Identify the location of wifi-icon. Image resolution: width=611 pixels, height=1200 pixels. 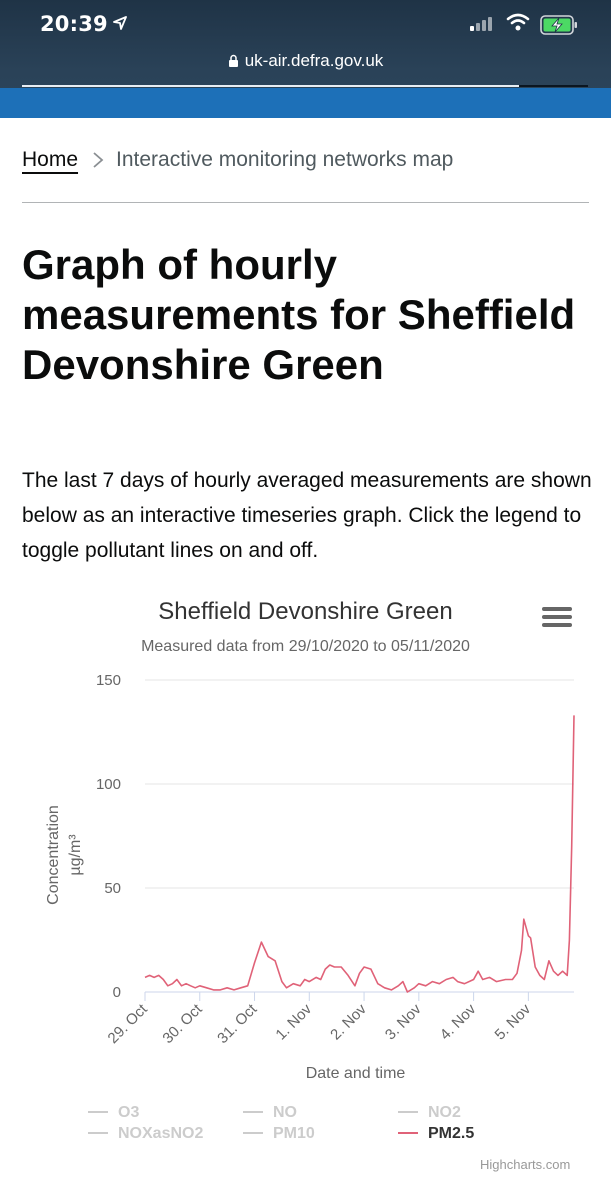
(518, 22).